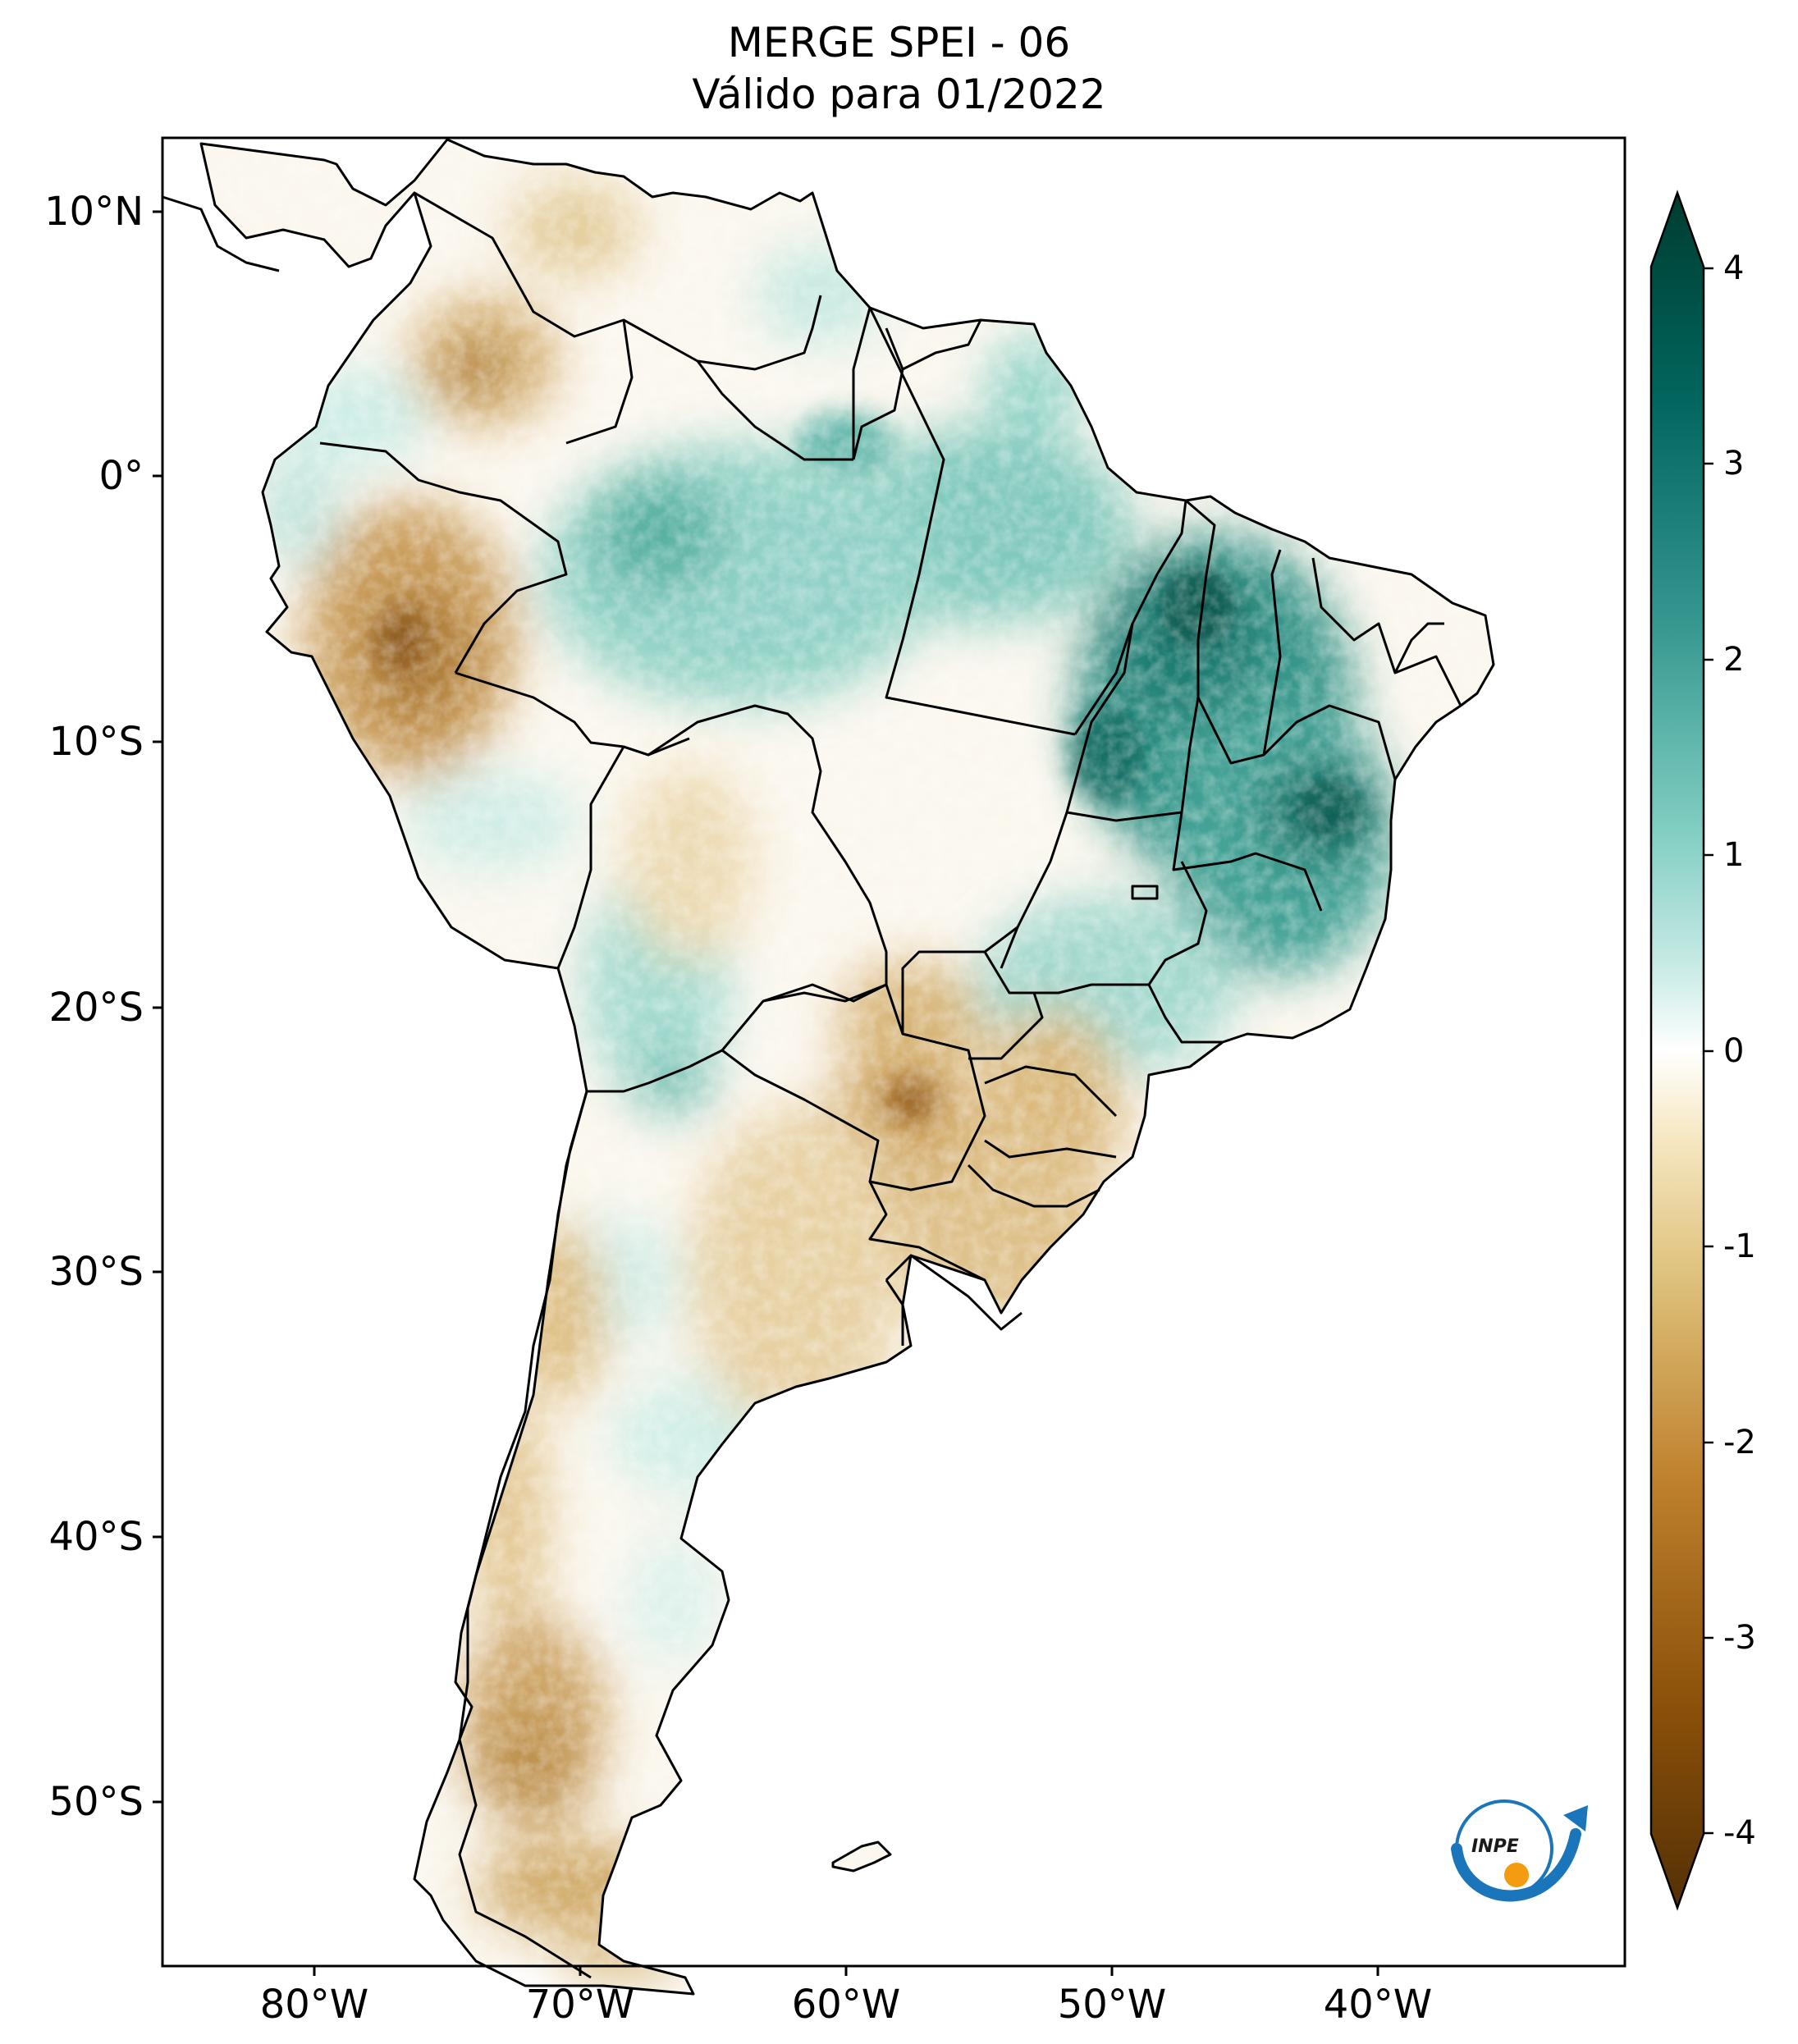 This screenshot has width=1798, height=2044. I want to click on colorbar-label-neg4: -4, so click(1739, 1833).